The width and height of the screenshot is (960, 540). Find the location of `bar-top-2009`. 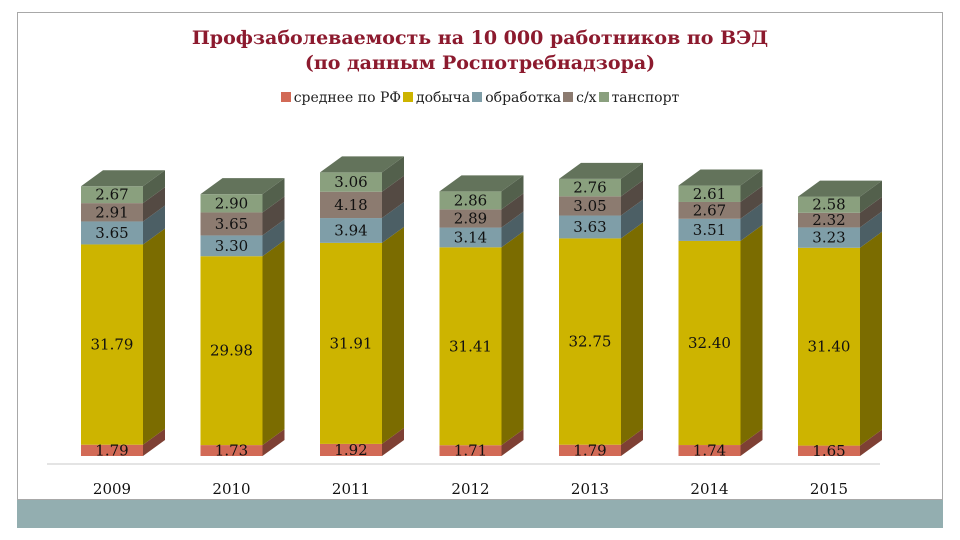

bar-top-2009 is located at coordinates (123, 178).